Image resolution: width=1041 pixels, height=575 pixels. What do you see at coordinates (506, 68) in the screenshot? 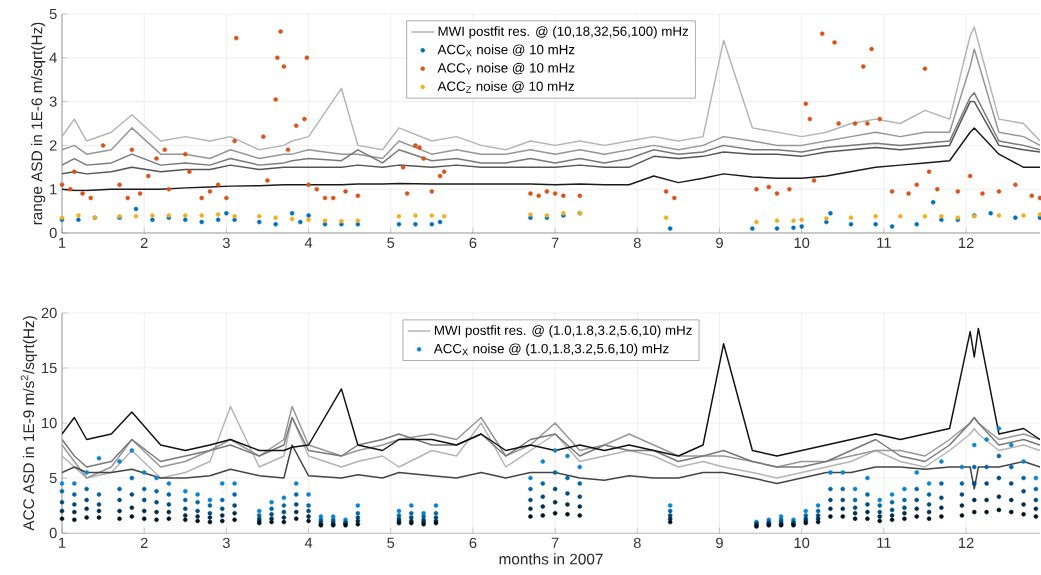
I see `legend-label: ACC$_{Y}$ noise @ 10 mHz` at bounding box center [506, 68].